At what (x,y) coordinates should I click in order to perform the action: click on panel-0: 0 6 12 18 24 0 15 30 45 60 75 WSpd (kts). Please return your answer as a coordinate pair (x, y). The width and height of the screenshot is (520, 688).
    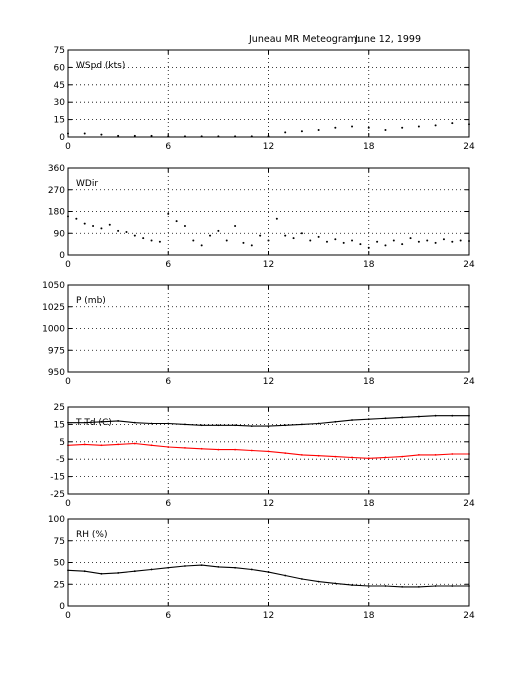
    Looking at the image, I should click on (264, 99).